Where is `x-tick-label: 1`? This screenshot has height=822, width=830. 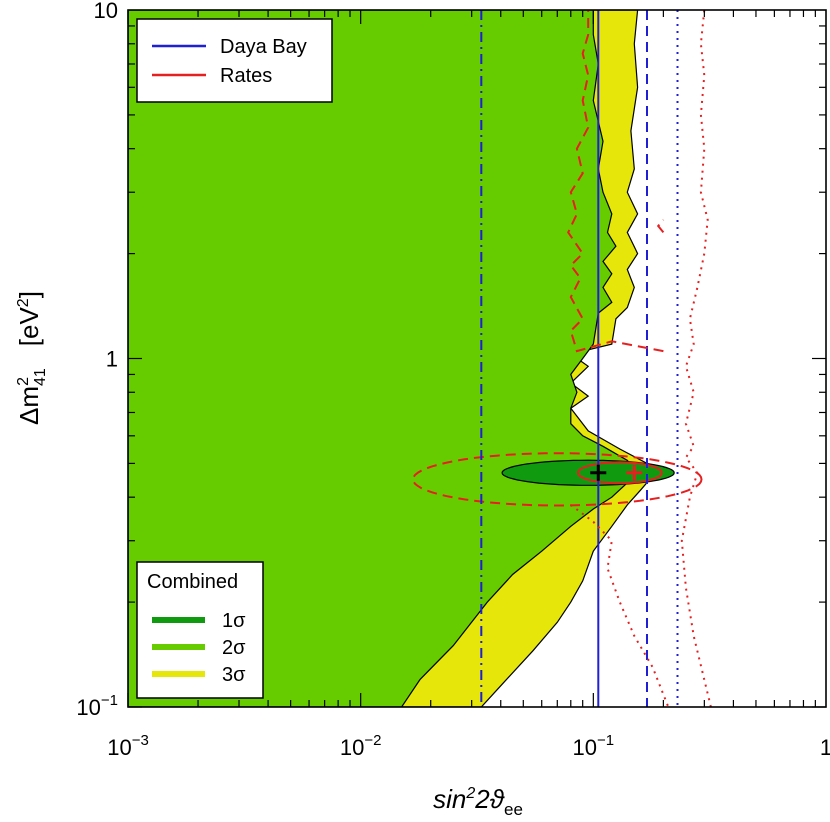 x-tick-label: 1 is located at coordinates (825, 747).